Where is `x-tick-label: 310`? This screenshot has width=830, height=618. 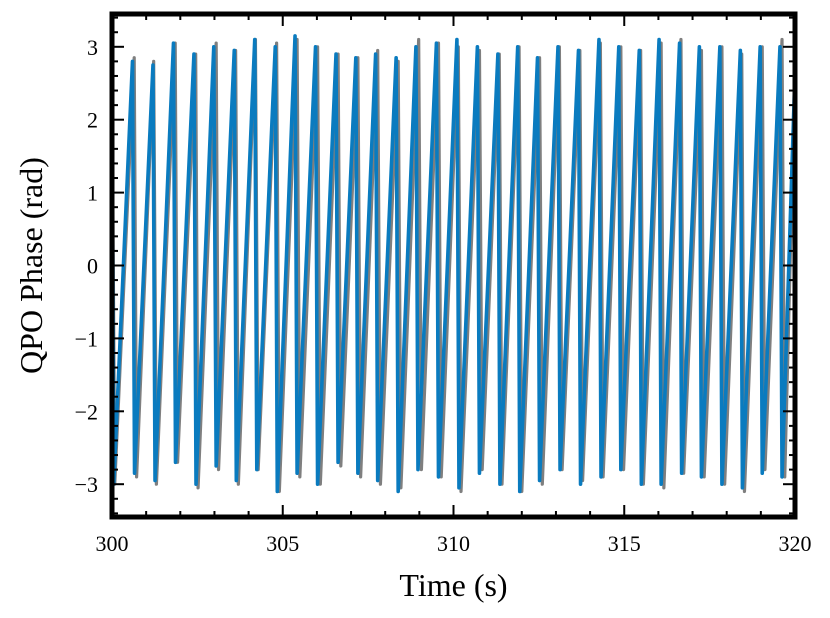 x-tick-label: 310 is located at coordinates (453, 543).